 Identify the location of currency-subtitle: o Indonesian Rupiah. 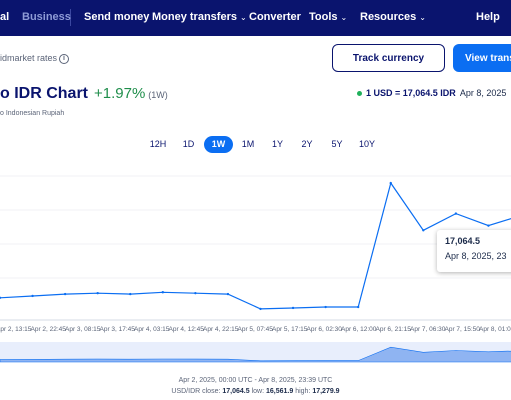
(32, 113).